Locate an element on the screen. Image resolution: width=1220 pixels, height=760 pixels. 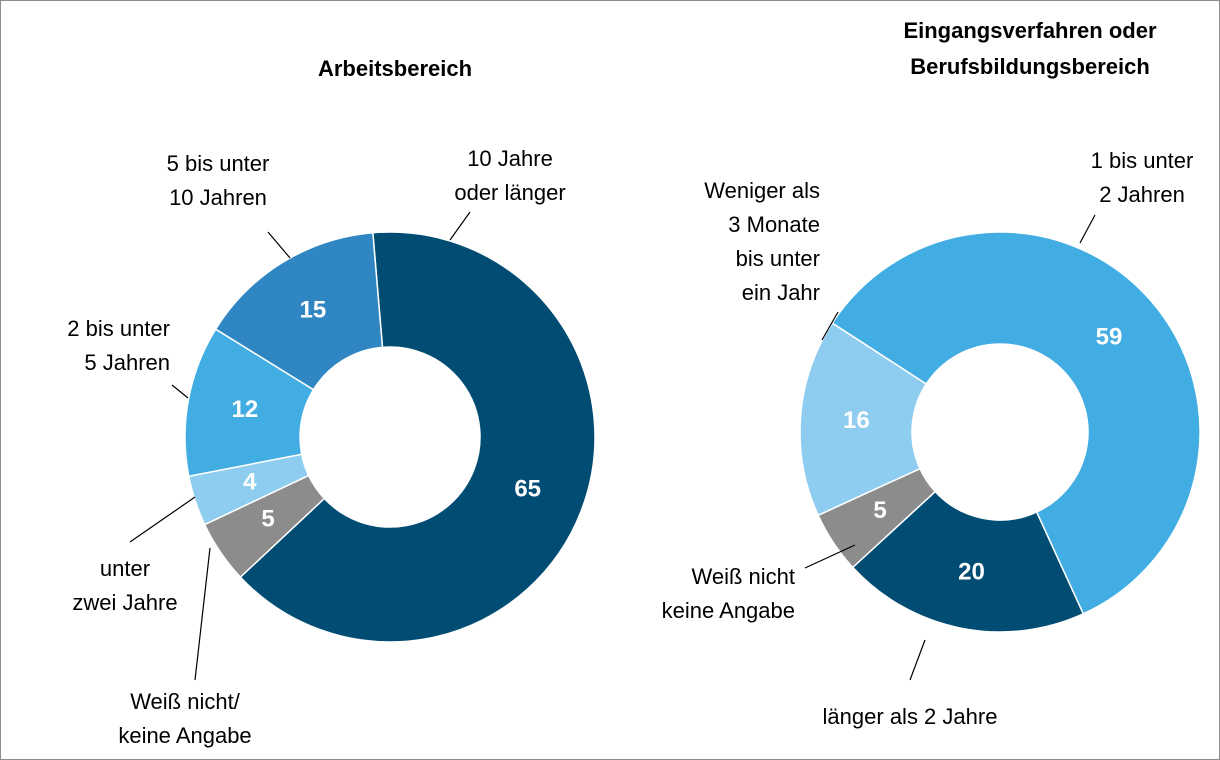
value-label: 4 is located at coordinates (250, 481).